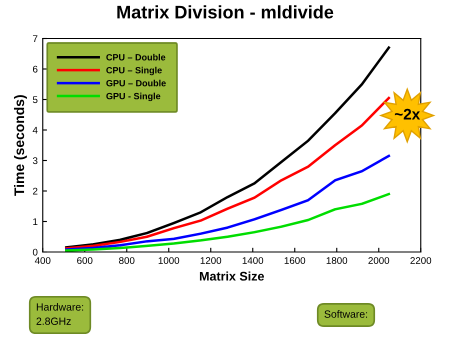 The width and height of the screenshot is (450, 350). Describe the element at coordinates (35, 222) in the screenshot. I see `y-tick-label: 1` at that location.